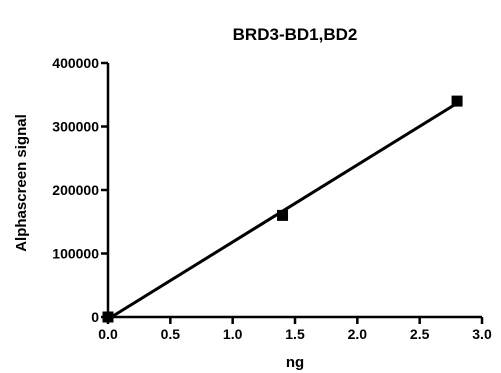  Describe the element at coordinates (482, 334) in the screenshot. I see `x-tick-label: 3.0` at that location.